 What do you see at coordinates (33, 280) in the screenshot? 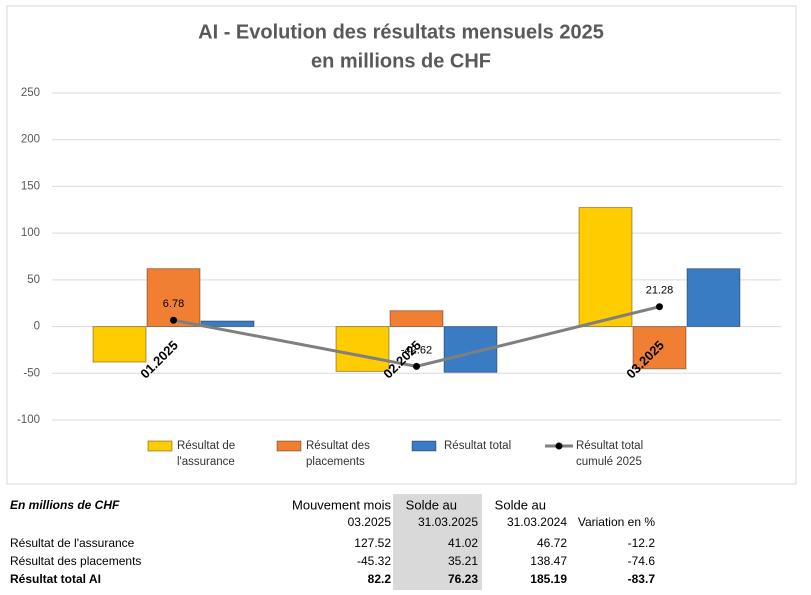
I see `y-tick-label: 50` at bounding box center [33, 280].